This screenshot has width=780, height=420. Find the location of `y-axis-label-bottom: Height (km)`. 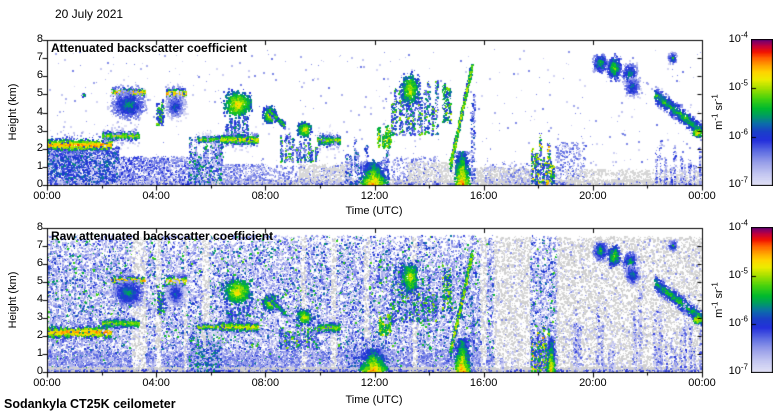

y-axis-label-bottom: Height (km) is located at coordinates (13, 300).